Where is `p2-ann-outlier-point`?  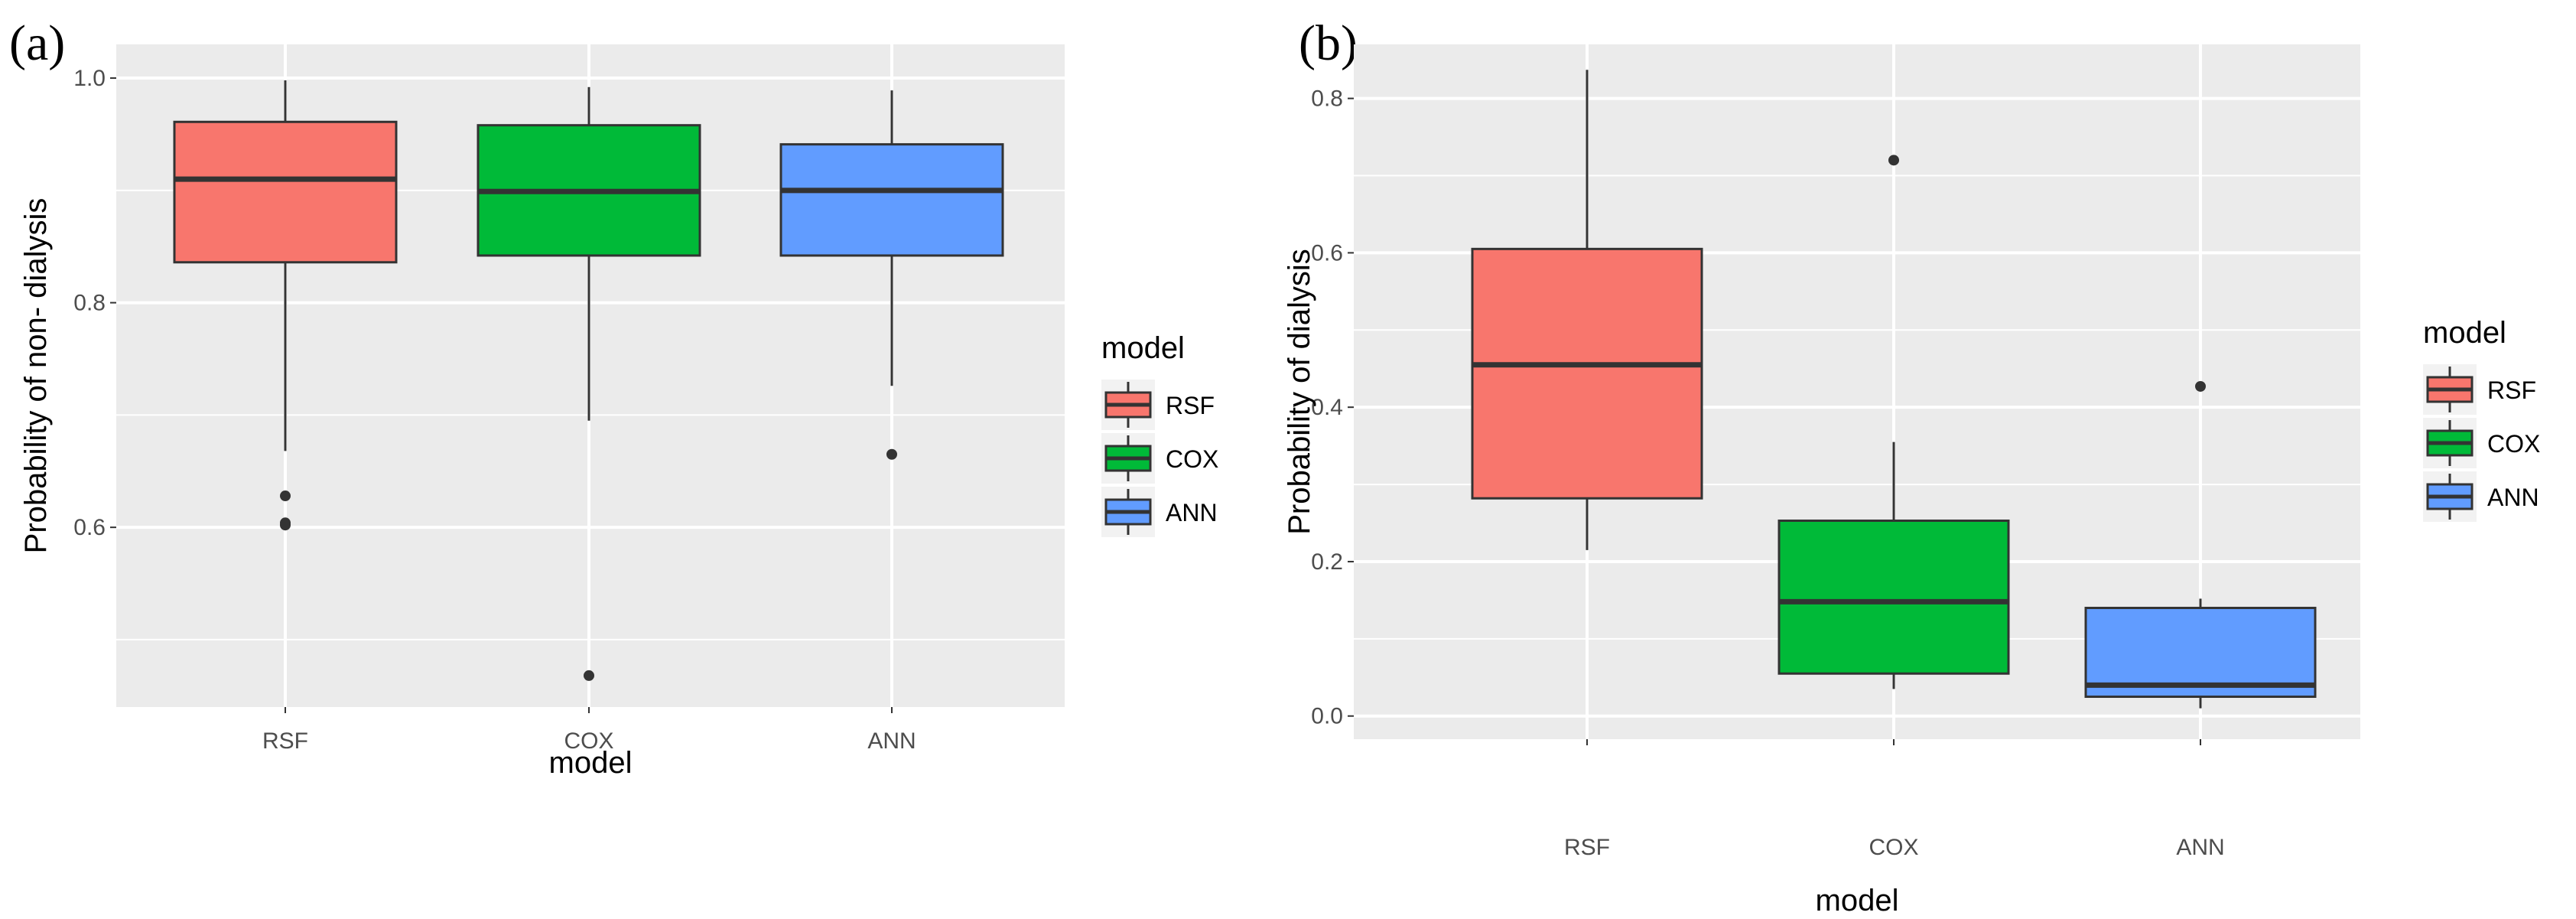 p2-ann-outlier-point is located at coordinates (2200, 386).